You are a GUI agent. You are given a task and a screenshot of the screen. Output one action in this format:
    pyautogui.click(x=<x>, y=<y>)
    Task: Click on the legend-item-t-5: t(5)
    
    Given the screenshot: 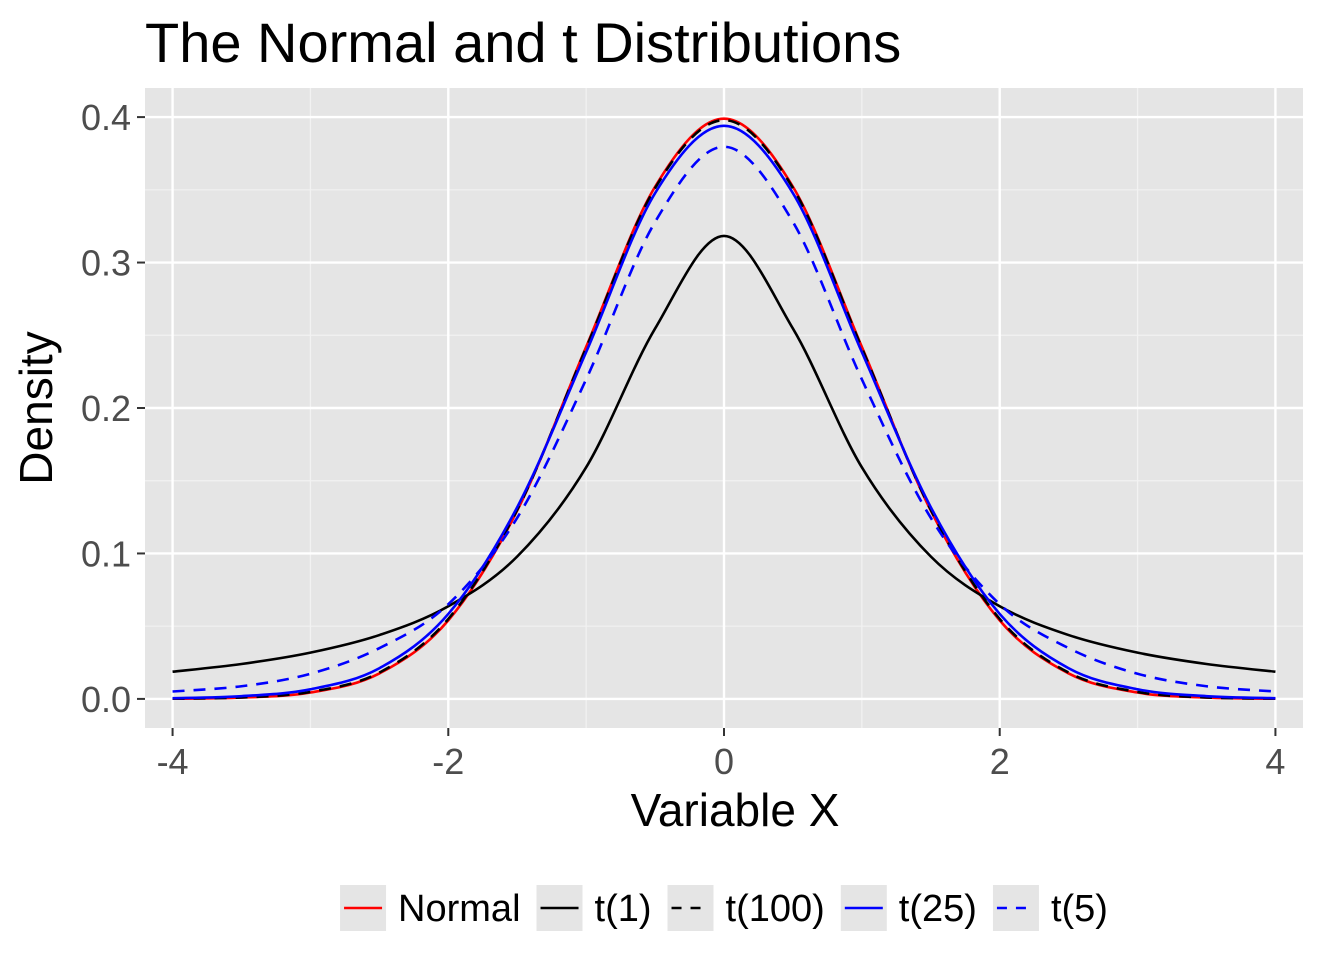 What is the action you would take?
    pyautogui.click(x=1050, y=908)
    